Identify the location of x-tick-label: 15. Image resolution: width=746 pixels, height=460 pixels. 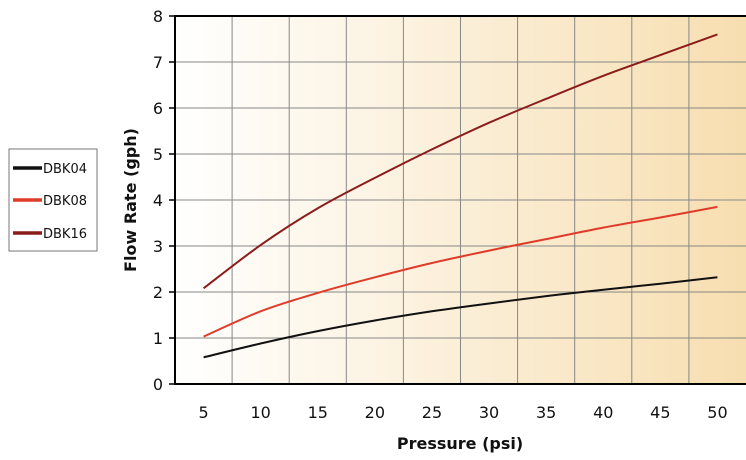
(318, 412).